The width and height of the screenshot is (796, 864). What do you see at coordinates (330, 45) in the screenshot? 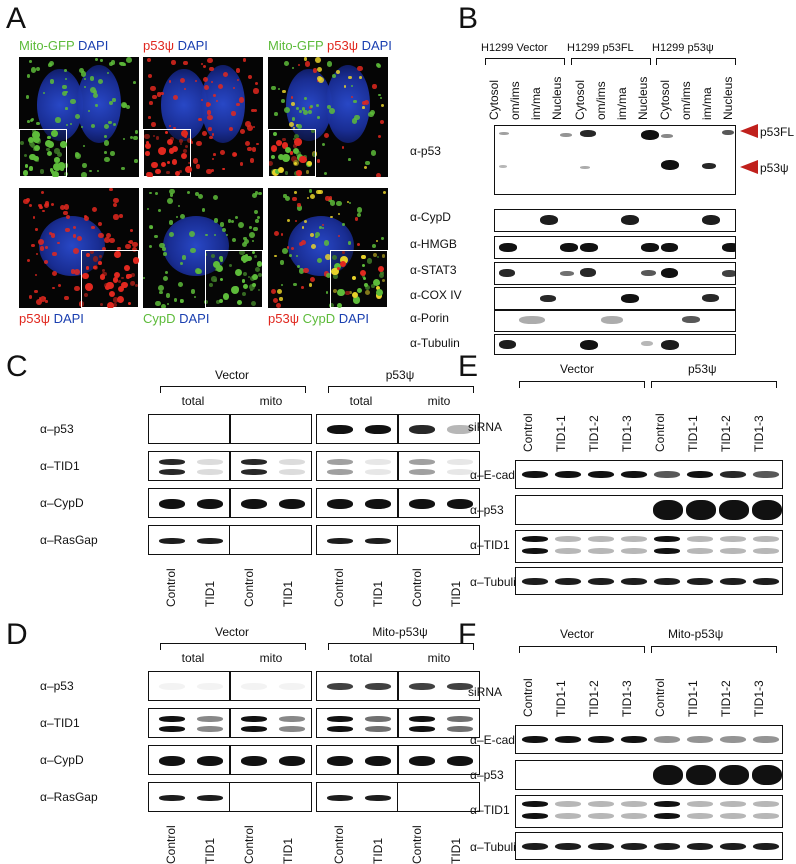
I see `micrograph-top-label: Mito-GFP p53ψ DAPI` at bounding box center [330, 45].